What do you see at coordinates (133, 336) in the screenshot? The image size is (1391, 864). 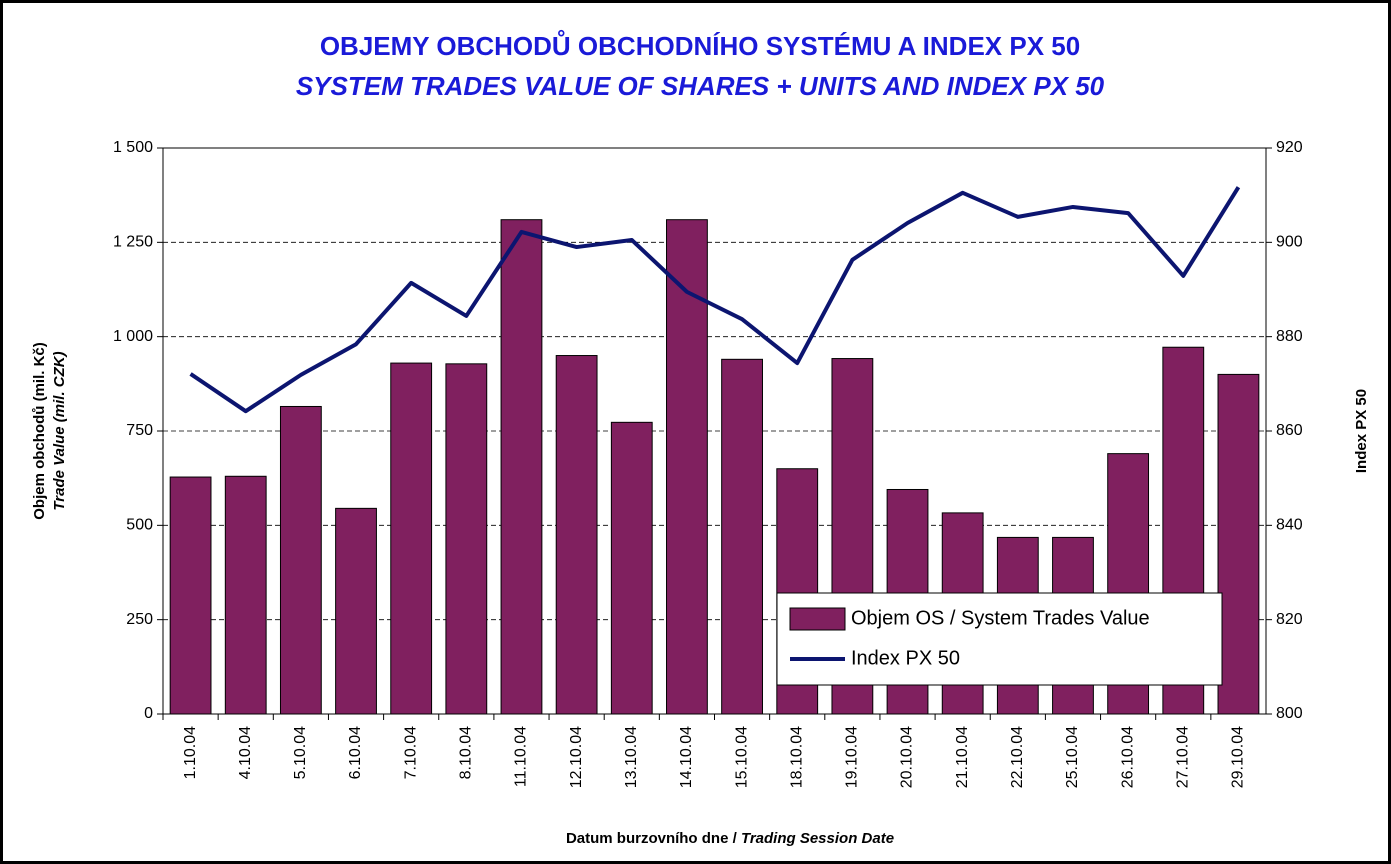 I see `y-tick-label: 1 000` at bounding box center [133, 336].